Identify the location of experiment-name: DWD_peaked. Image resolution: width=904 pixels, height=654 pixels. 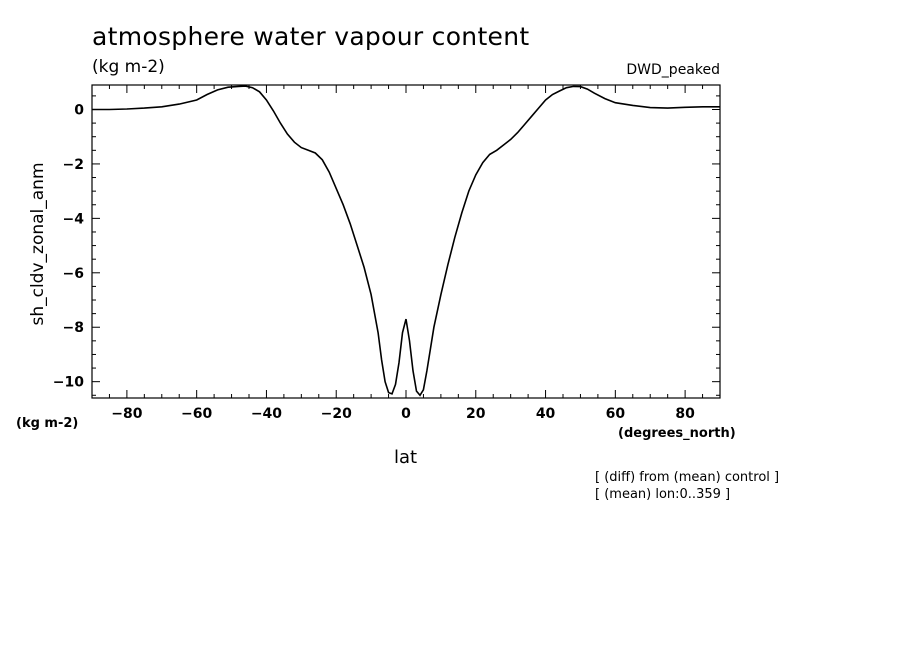
(673, 70).